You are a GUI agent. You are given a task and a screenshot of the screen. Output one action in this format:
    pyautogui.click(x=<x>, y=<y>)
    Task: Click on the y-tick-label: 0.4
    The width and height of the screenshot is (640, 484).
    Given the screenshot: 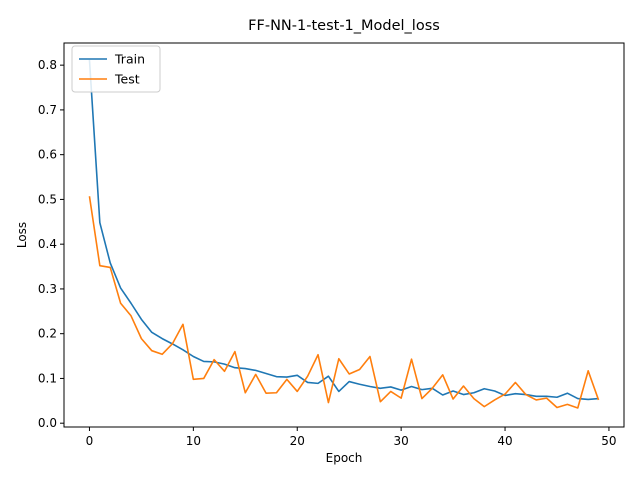 What is the action you would take?
    pyautogui.click(x=47, y=244)
    